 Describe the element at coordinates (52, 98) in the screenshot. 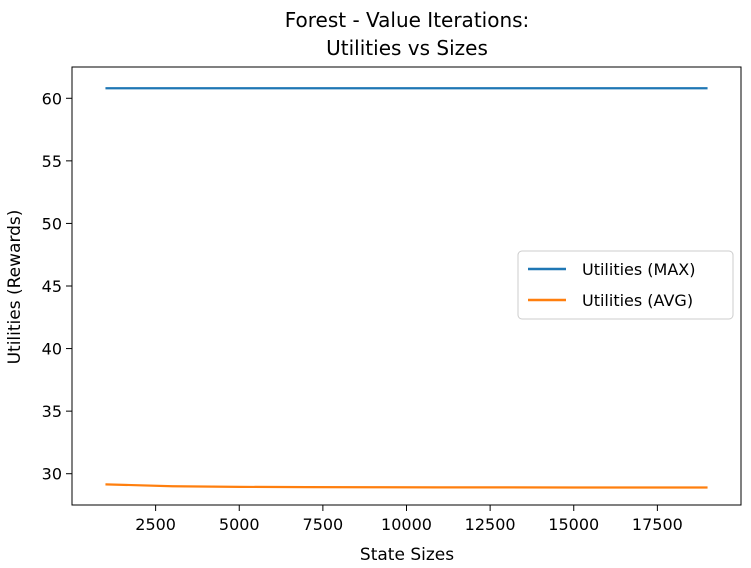

I see `y-tick-label: 60` at that location.